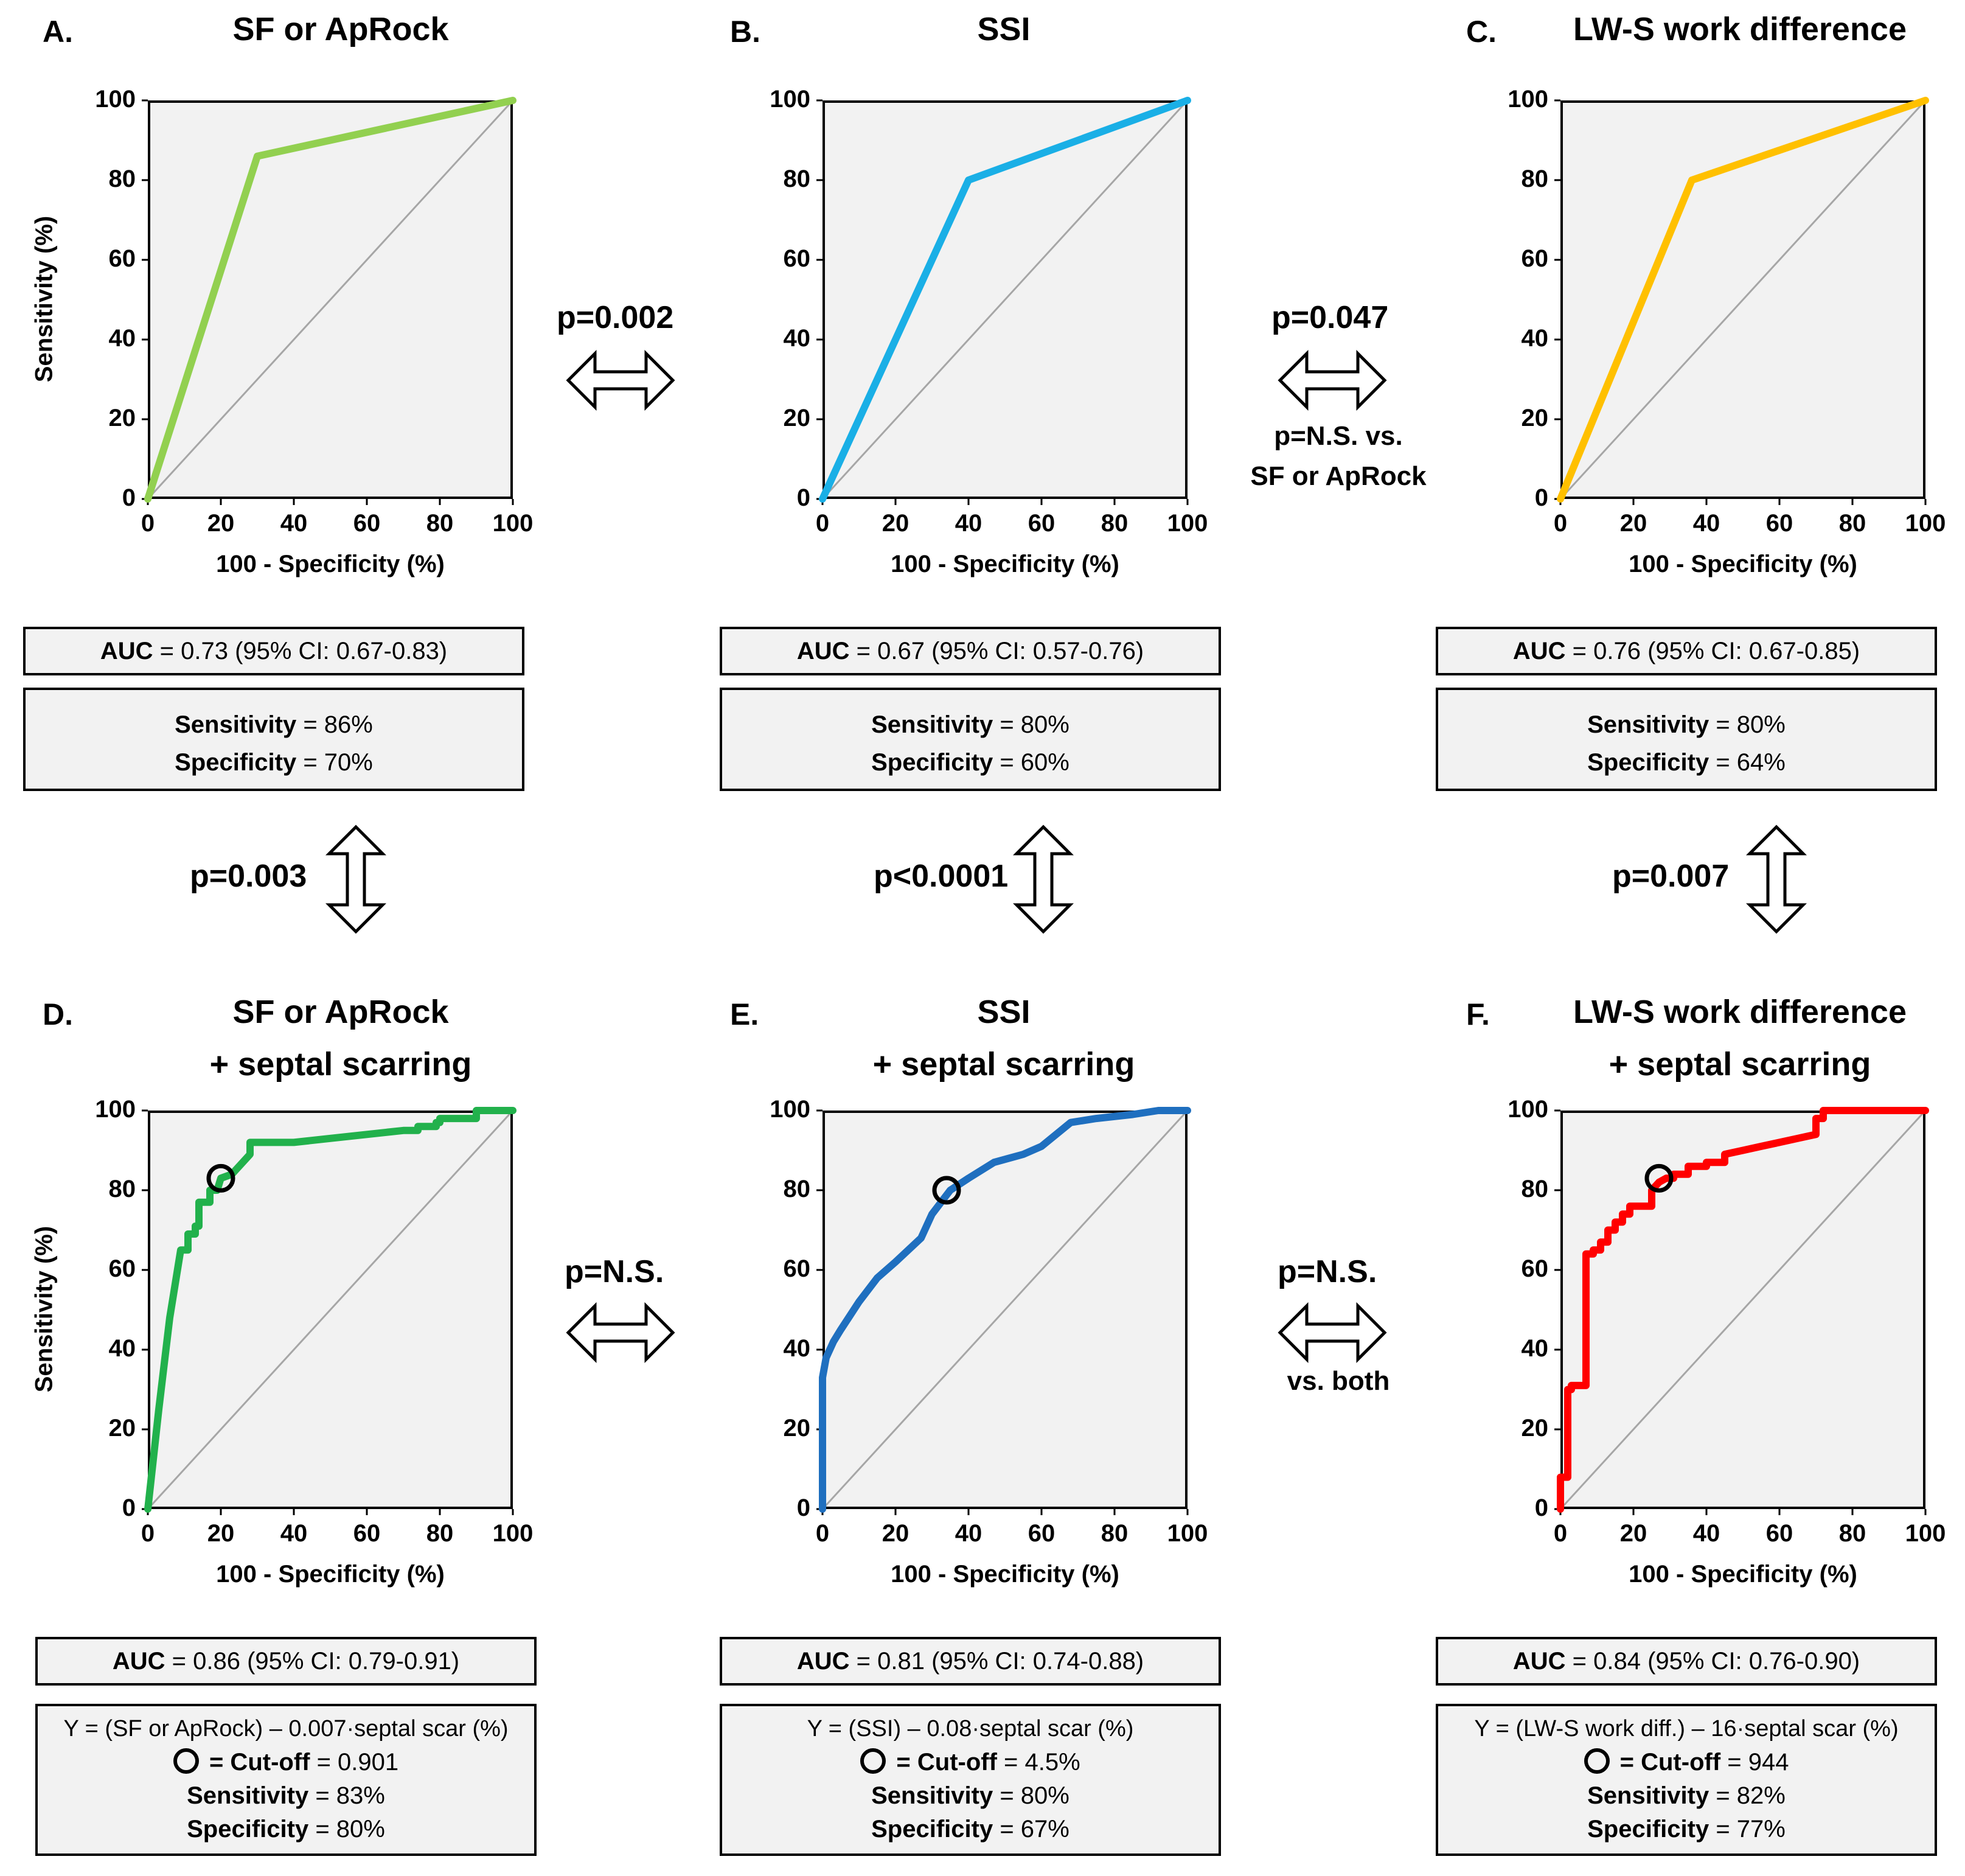 The width and height of the screenshot is (1965, 1876). I want to click on y-tick-b: 20, so click(797, 418).